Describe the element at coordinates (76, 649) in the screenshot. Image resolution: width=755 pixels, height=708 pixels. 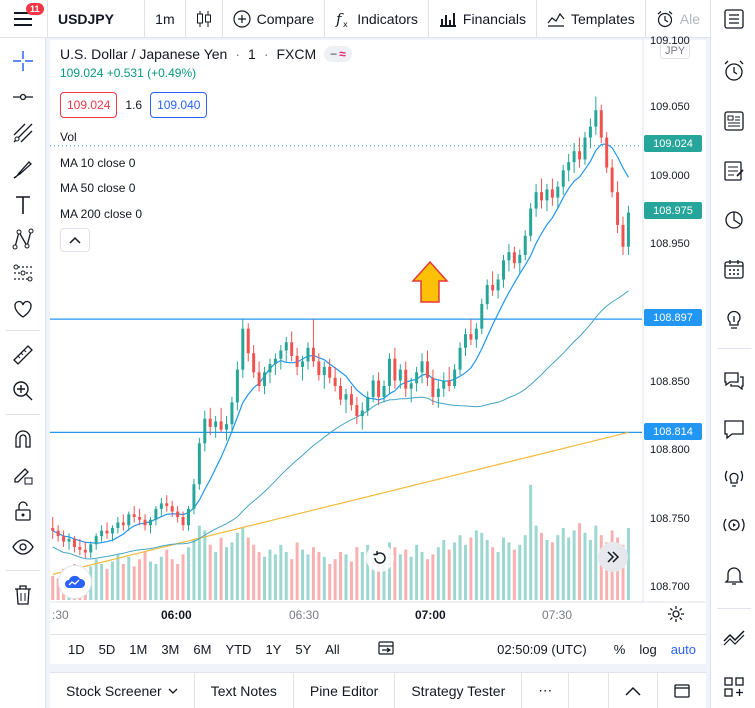
I see `range-1d: 1D` at that location.